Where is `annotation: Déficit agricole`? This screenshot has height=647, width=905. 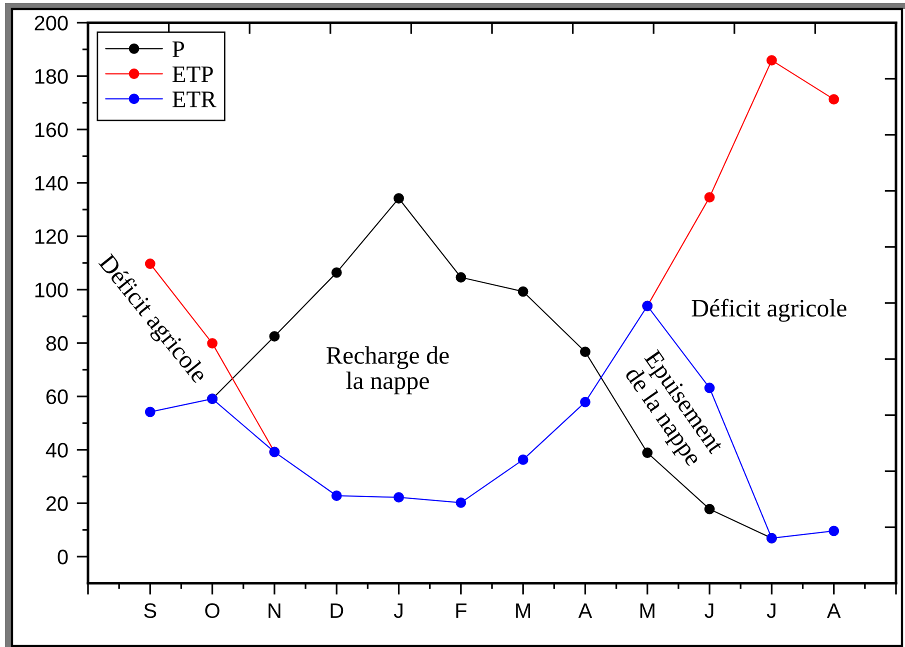
annotation: Déficit agricole is located at coordinates (769, 310).